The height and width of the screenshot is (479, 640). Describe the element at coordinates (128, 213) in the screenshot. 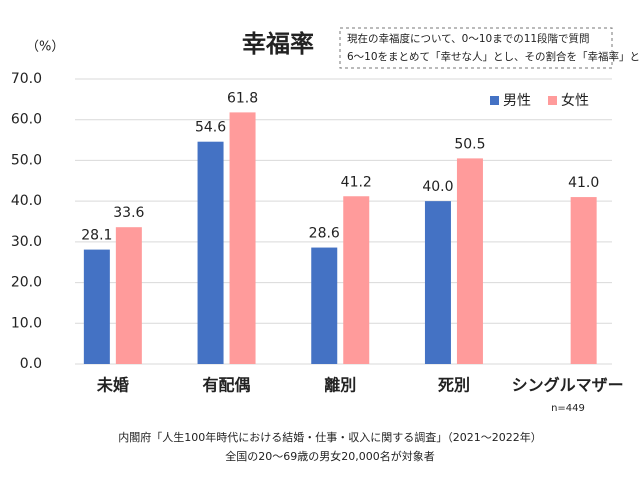

I see `value-label: 33.6` at that location.